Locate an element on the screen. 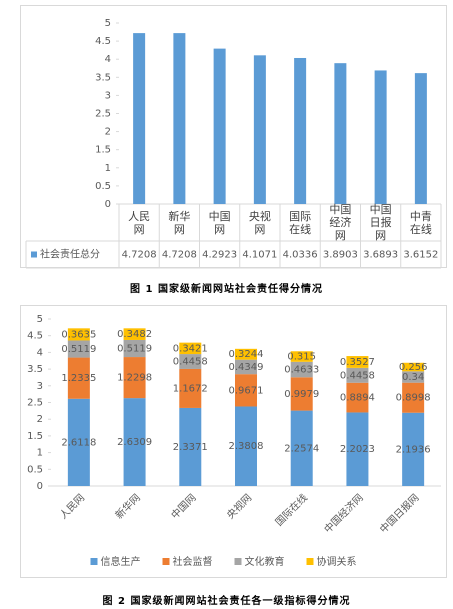 This screenshot has width=453, height=609. data-label: 2.1936 is located at coordinates (413, 449).